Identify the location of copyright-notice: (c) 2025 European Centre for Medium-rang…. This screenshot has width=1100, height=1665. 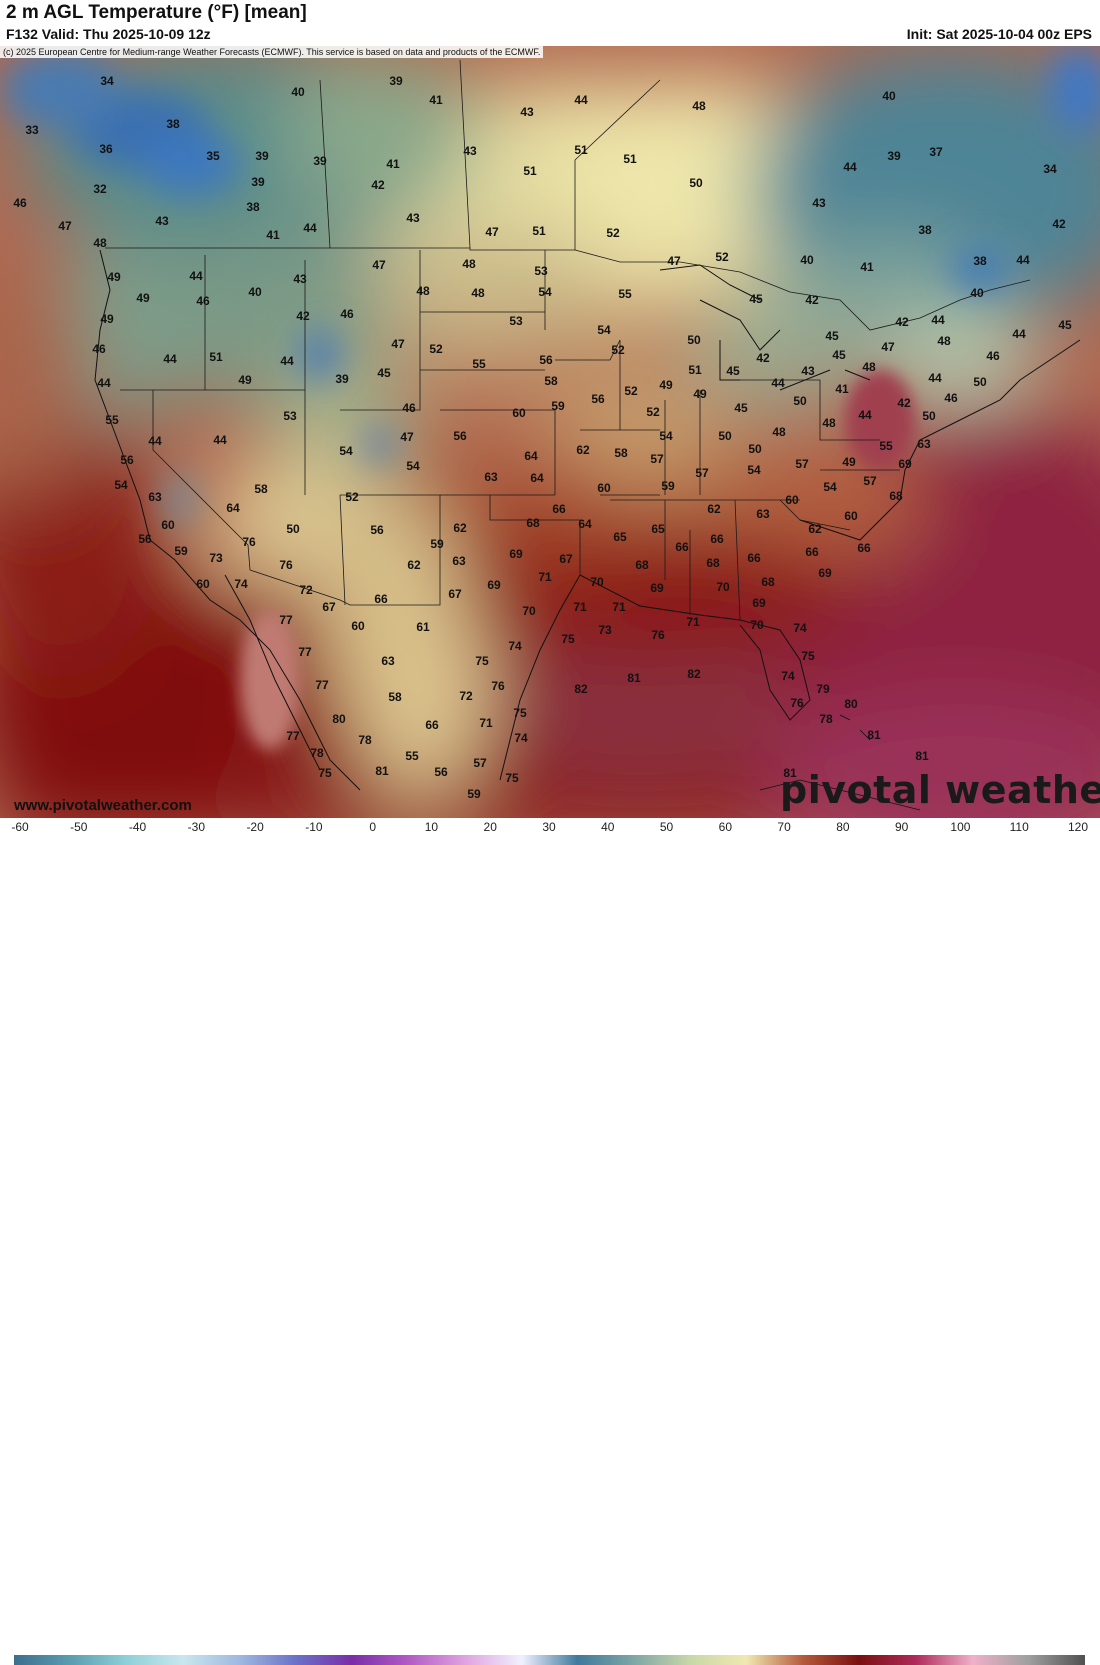
(272, 52).